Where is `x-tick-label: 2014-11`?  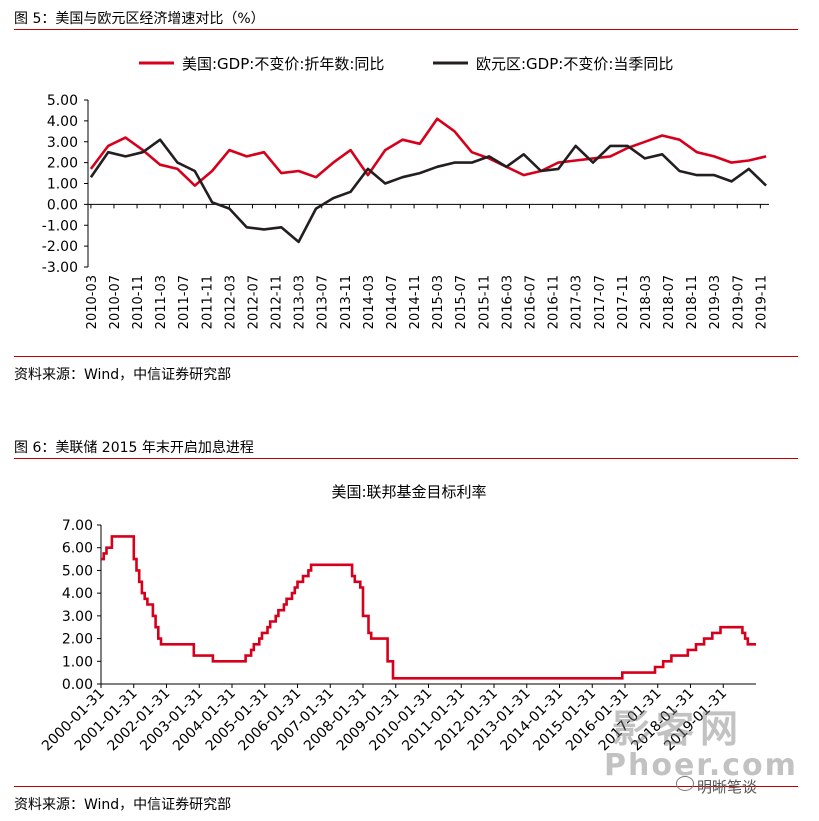 x-tick-label: 2014-11 is located at coordinates (415, 302).